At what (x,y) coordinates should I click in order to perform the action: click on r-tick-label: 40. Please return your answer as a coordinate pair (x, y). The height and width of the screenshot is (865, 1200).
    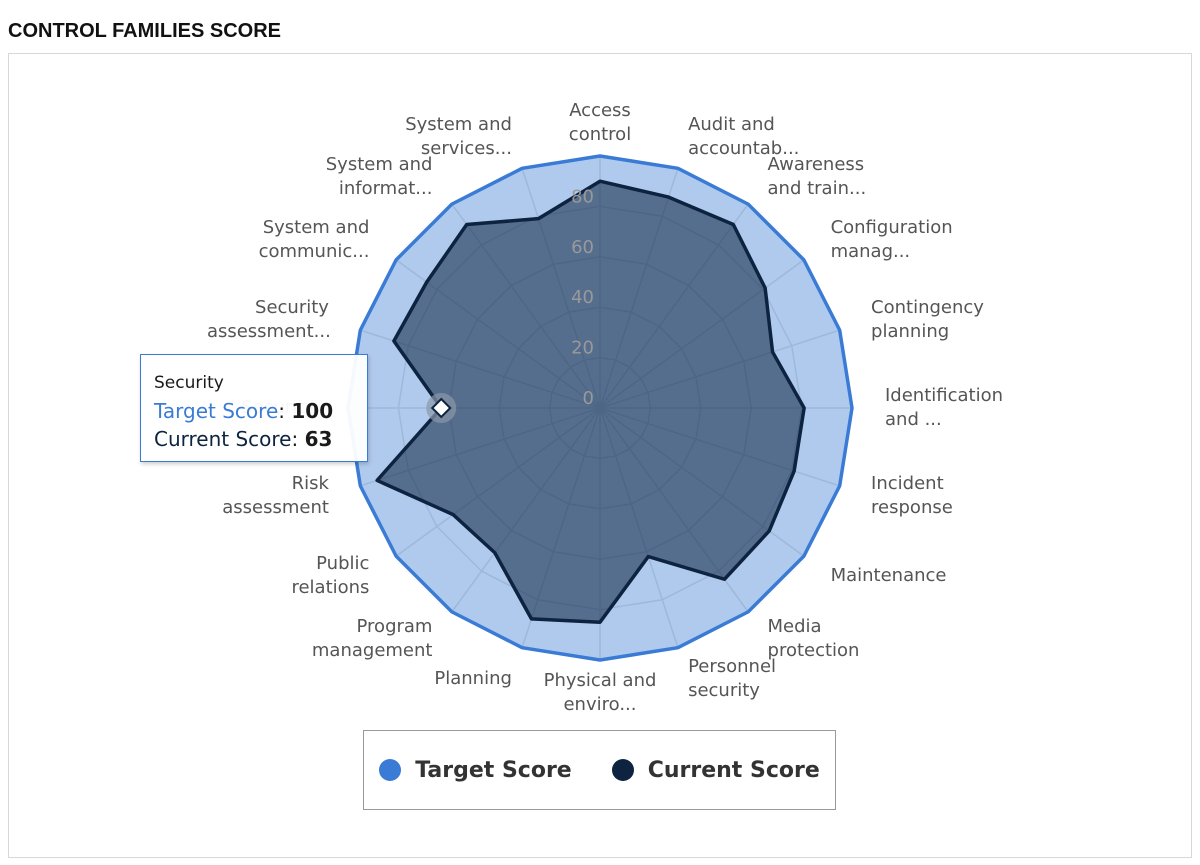
    Looking at the image, I should click on (582, 297).